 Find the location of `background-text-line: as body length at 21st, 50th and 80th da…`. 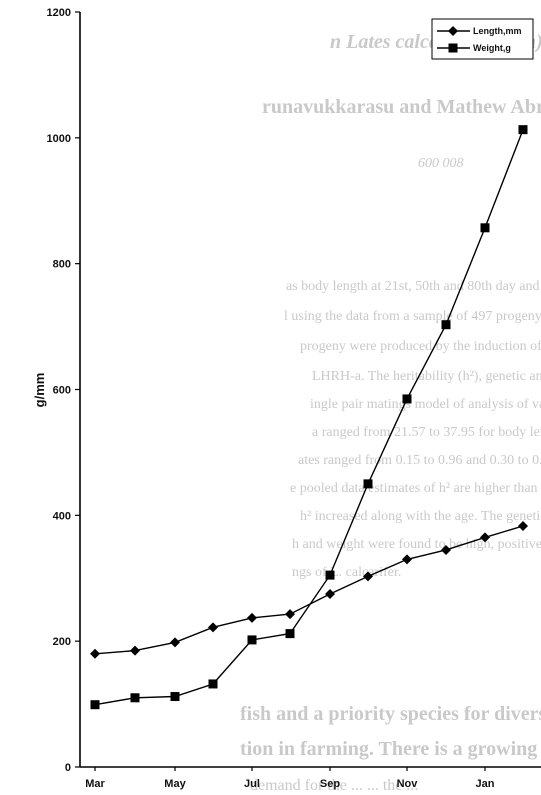

background-text-line: as body length at 21st, 50th and 80th da… is located at coordinates (413, 286).